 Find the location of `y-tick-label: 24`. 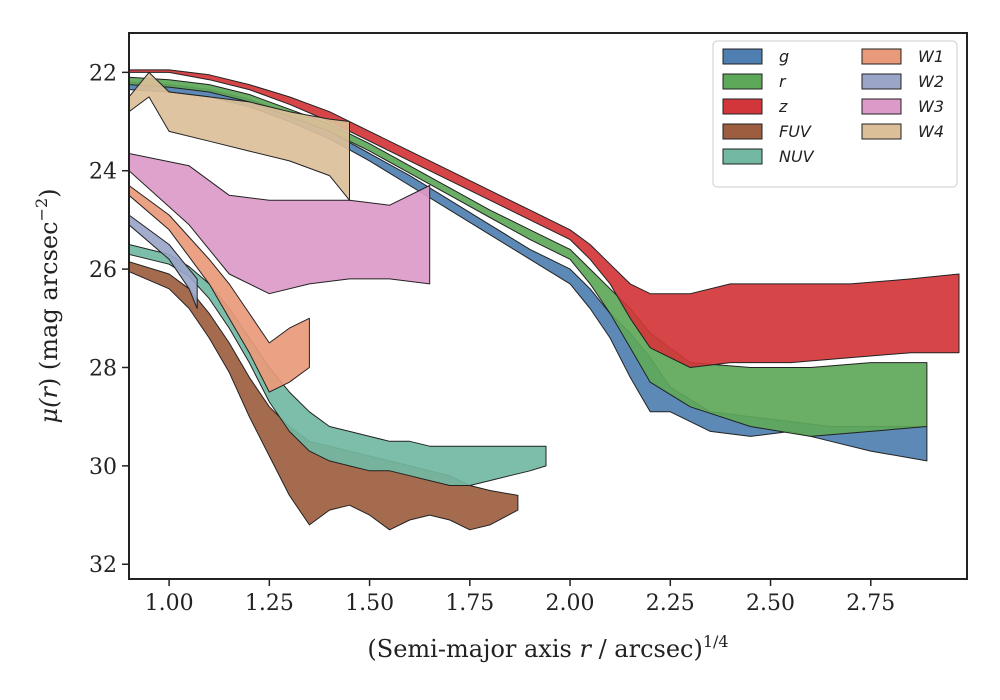

y-tick-label: 24 is located at coordinates (103, 172).